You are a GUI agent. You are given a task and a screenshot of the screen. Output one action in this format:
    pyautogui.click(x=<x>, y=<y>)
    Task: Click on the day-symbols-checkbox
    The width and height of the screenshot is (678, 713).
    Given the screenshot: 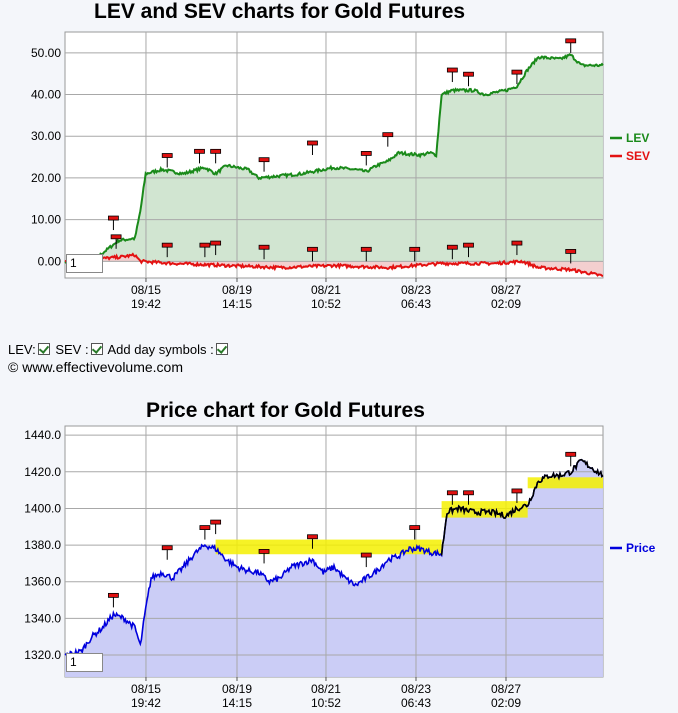 What is the action you would take?
    pyautogui.click(x=221, y=349)
    